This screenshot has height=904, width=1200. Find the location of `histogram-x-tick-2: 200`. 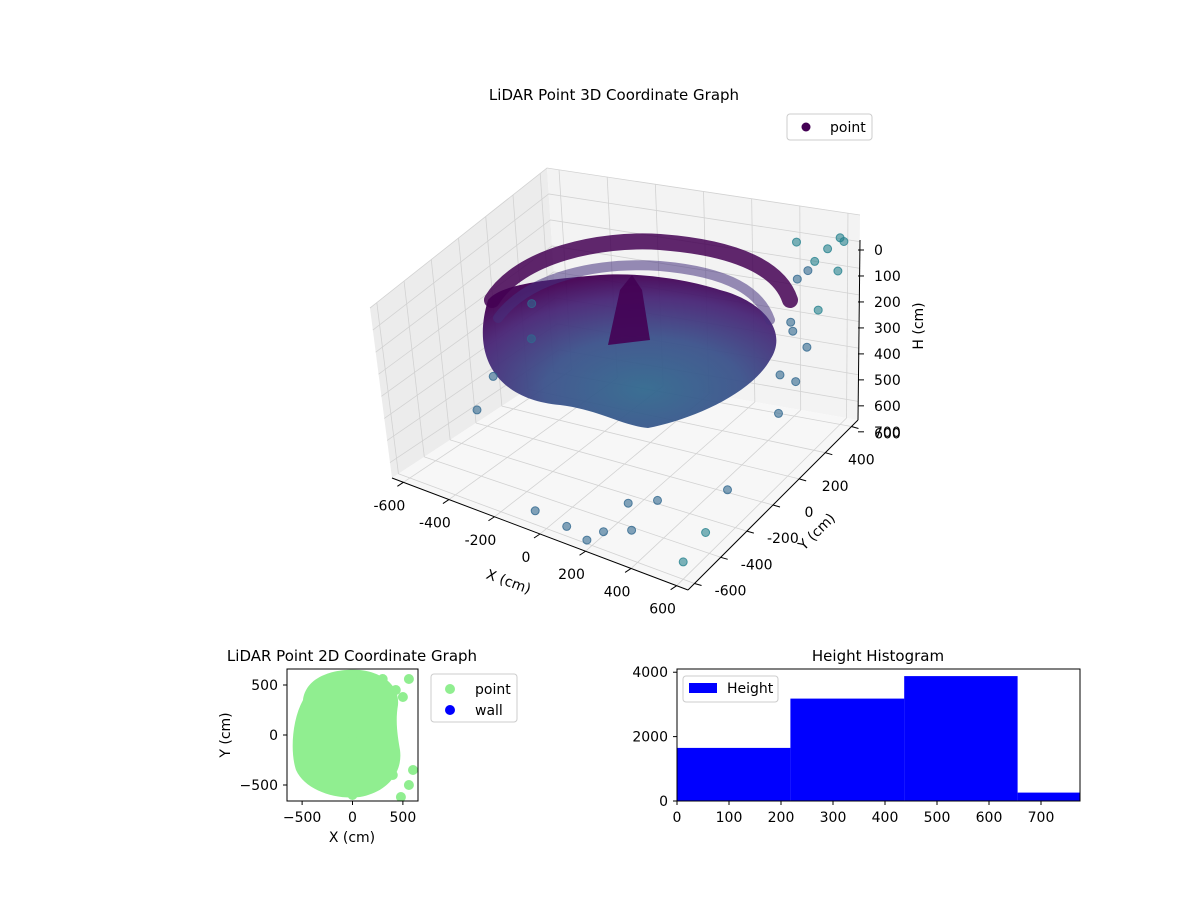

histogram-x-tick-2: 200 is located at coordinates (781, 818).